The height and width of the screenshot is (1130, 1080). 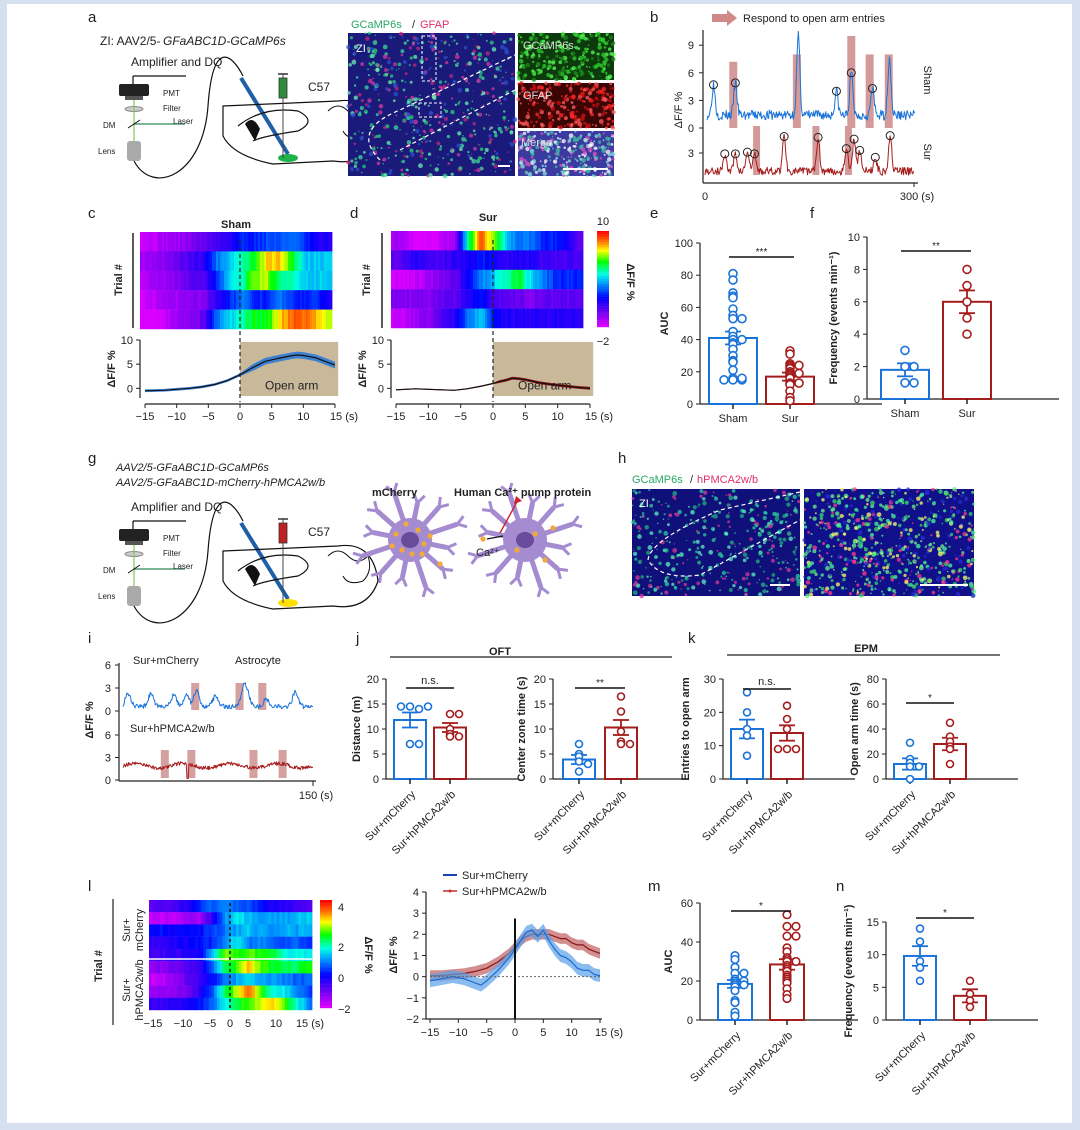 I want to click on panel-k-entries-data-point, so click(x=796, y=749).